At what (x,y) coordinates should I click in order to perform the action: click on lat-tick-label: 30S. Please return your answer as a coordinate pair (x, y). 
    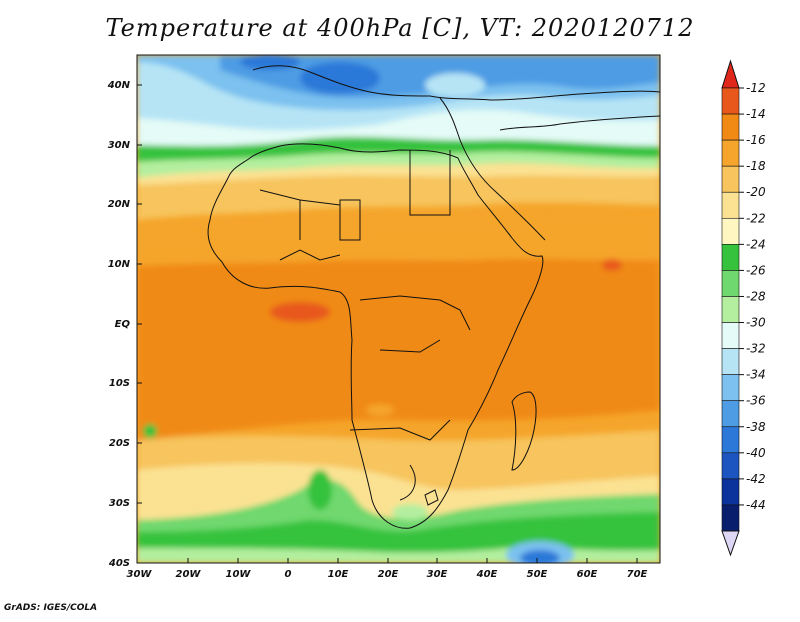
    Looking at the image, I should click on (119, 503).